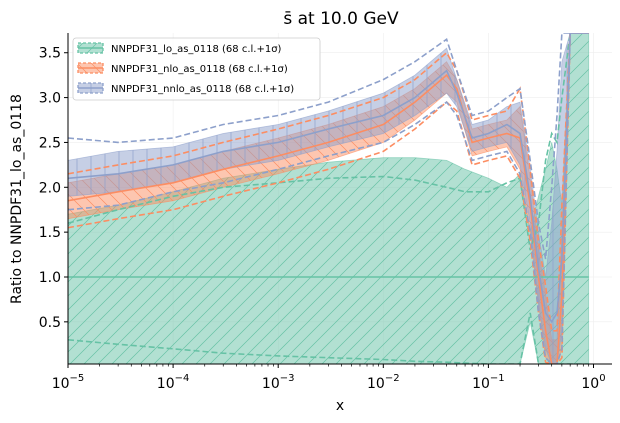 This screenshot has width=620, height=423. What do you see at coordinates (68, 382) in the screenshot?
I see `x-tick-label: 10⁻⁵` at bounding box center [68, 382].